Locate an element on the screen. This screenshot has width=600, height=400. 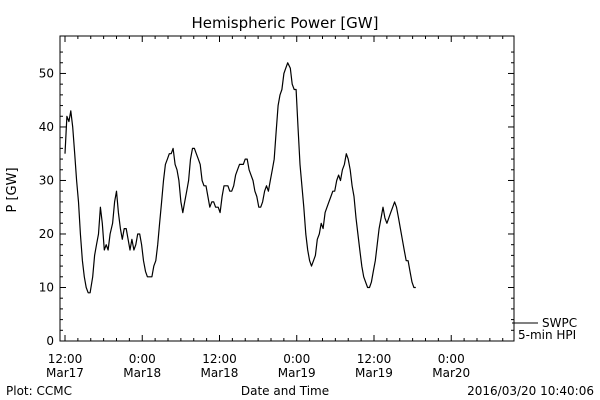
y-tick-label: 10 is located at coordinates (46, 287).